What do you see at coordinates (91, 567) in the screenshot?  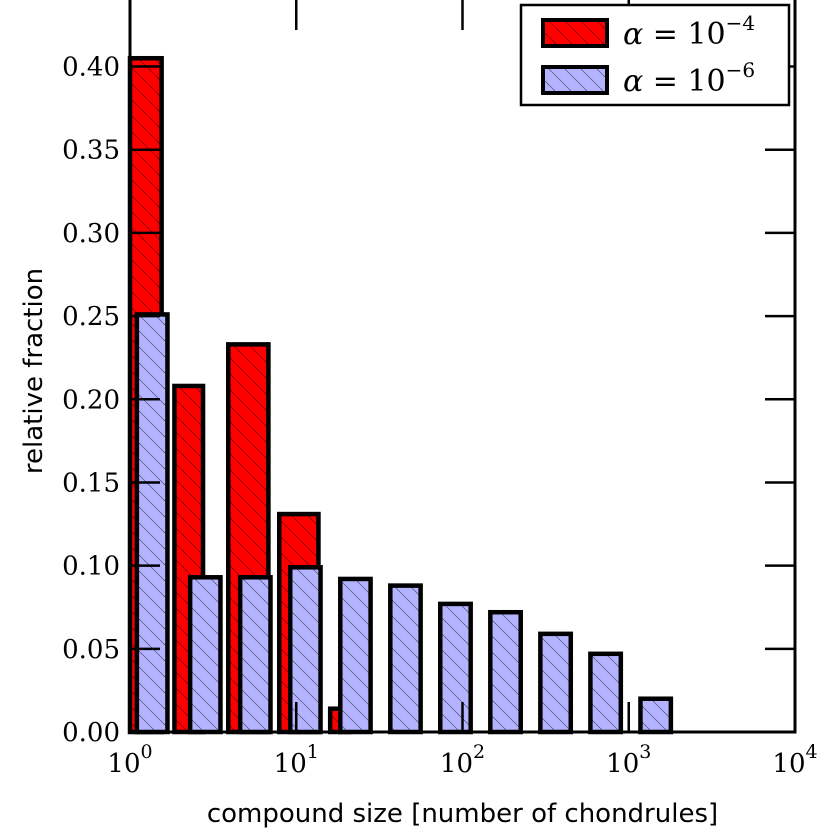 I see `y-tick-label: 0.10` at bounding box center [91, 567].